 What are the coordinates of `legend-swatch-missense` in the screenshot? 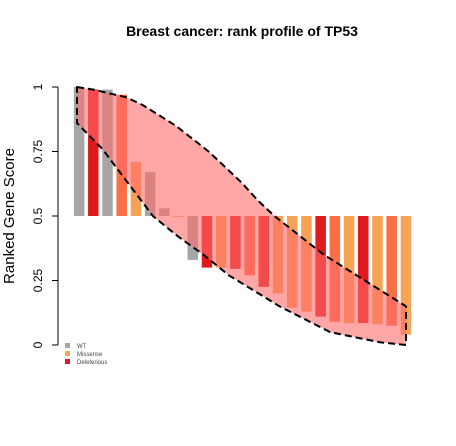 It's located at (67, 353).